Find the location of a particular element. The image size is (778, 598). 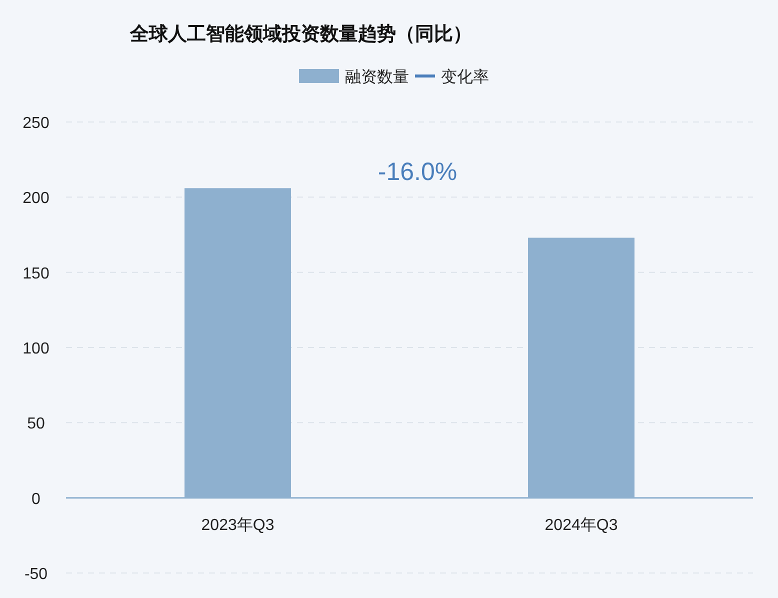

y-tick-label: 200 is located at coordinates (36, 199).